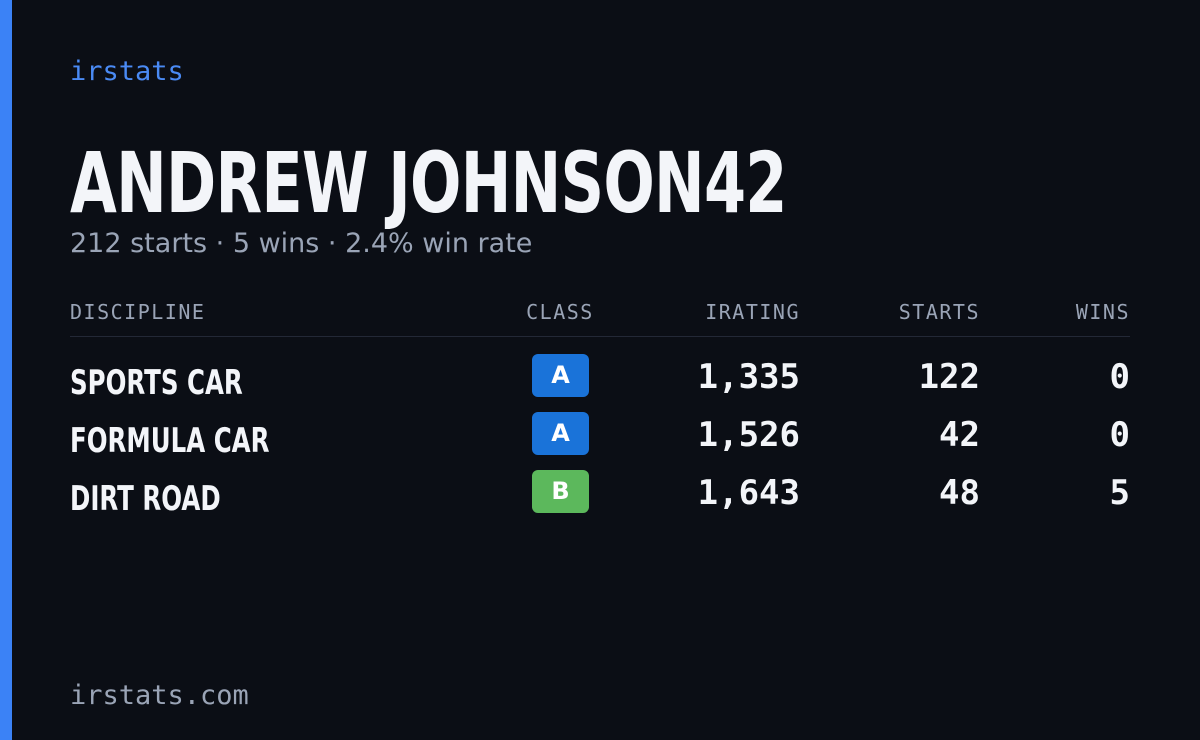 The image size is (1200, 740). Describe the element at coordinates (156, 383) in the screenshot. I see `discipline: SPORTS CAR` at that location.